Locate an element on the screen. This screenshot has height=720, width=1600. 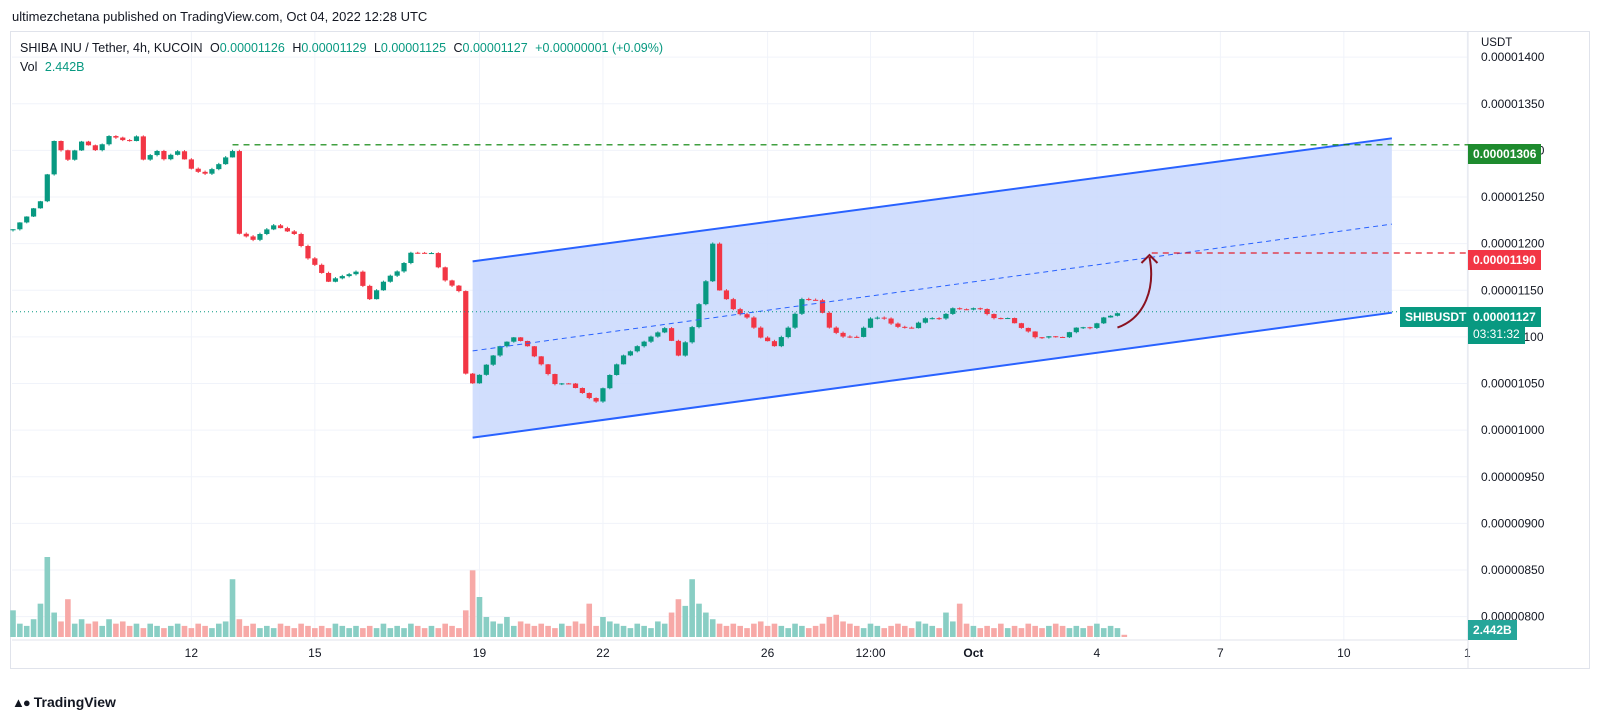
time-tick-label: Oct is located at coordinates (973, 653).